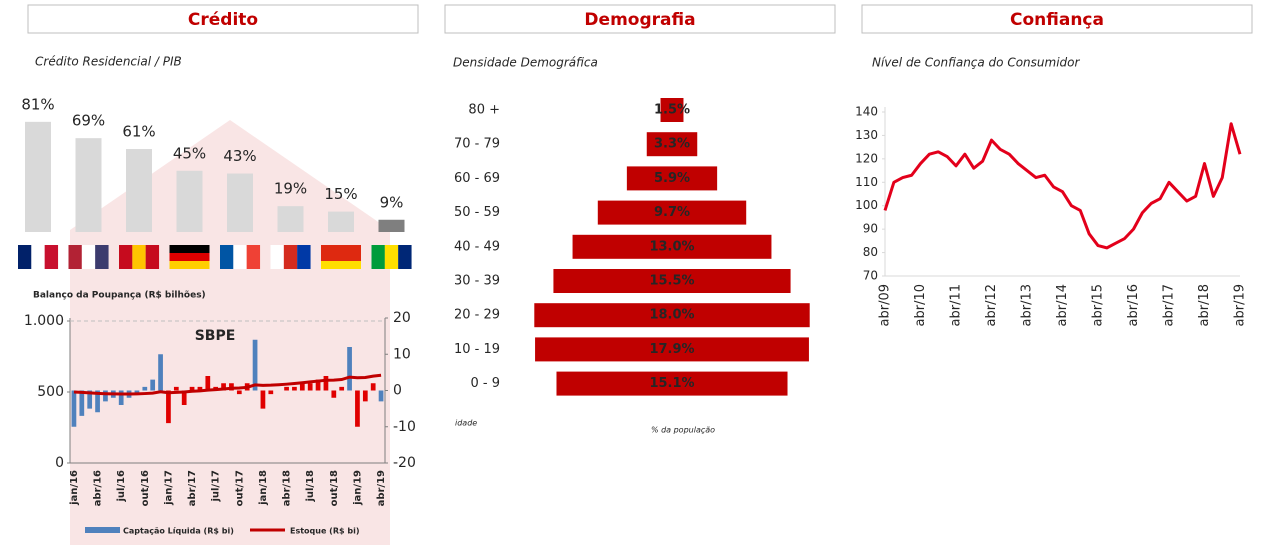  Describe the element at coordinates (340, 194) in the screenshot. I see `data-label: 15%` at that location.